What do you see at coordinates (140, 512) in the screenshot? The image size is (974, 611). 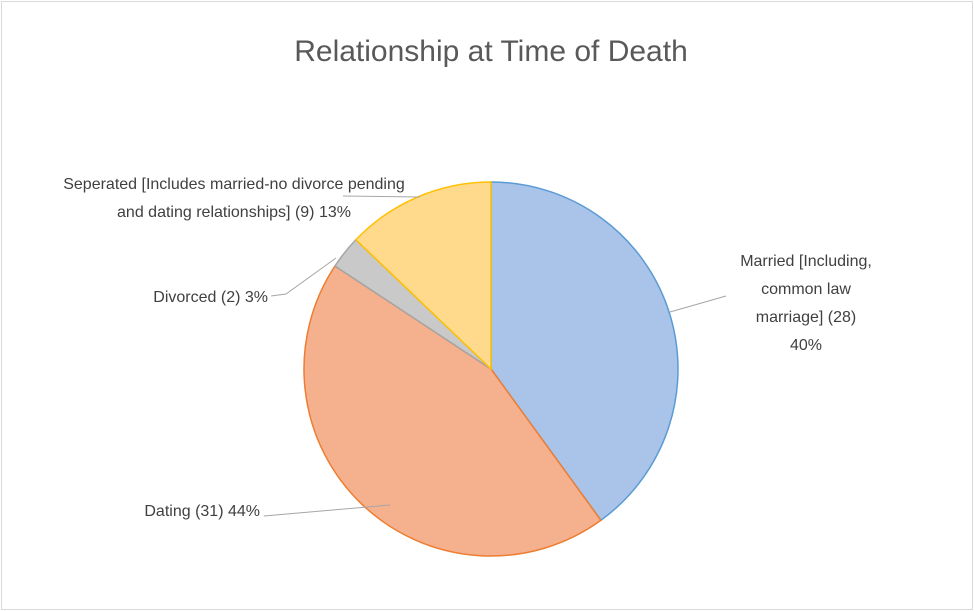 I see `data-label: Dating (31) 44%` at bounding box center [140, 512].